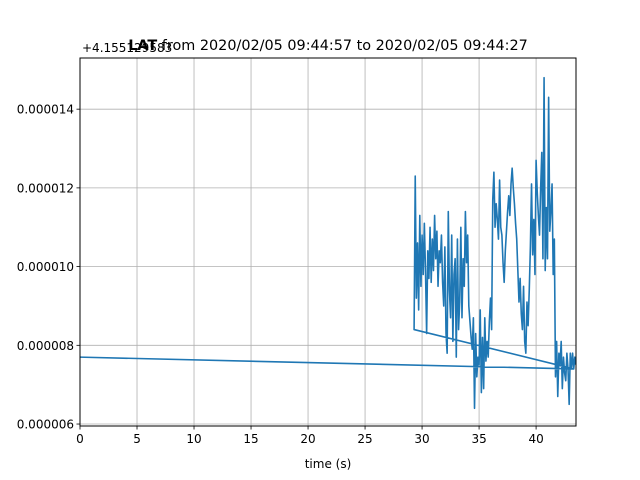  I want to click on x-tick-label: 5, so click(137, 439).